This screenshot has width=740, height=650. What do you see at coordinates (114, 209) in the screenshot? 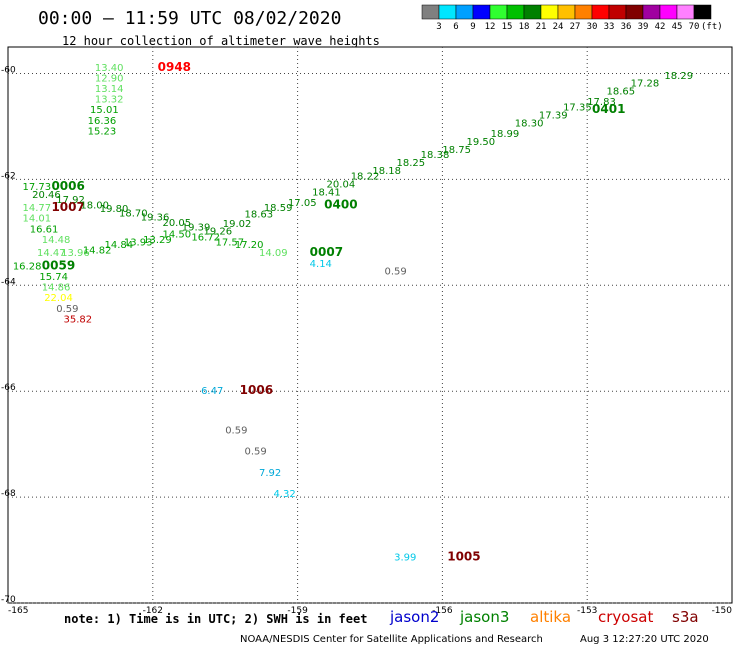
I see `wave-height-mark: 19.80` at bounding box center [114, 209].